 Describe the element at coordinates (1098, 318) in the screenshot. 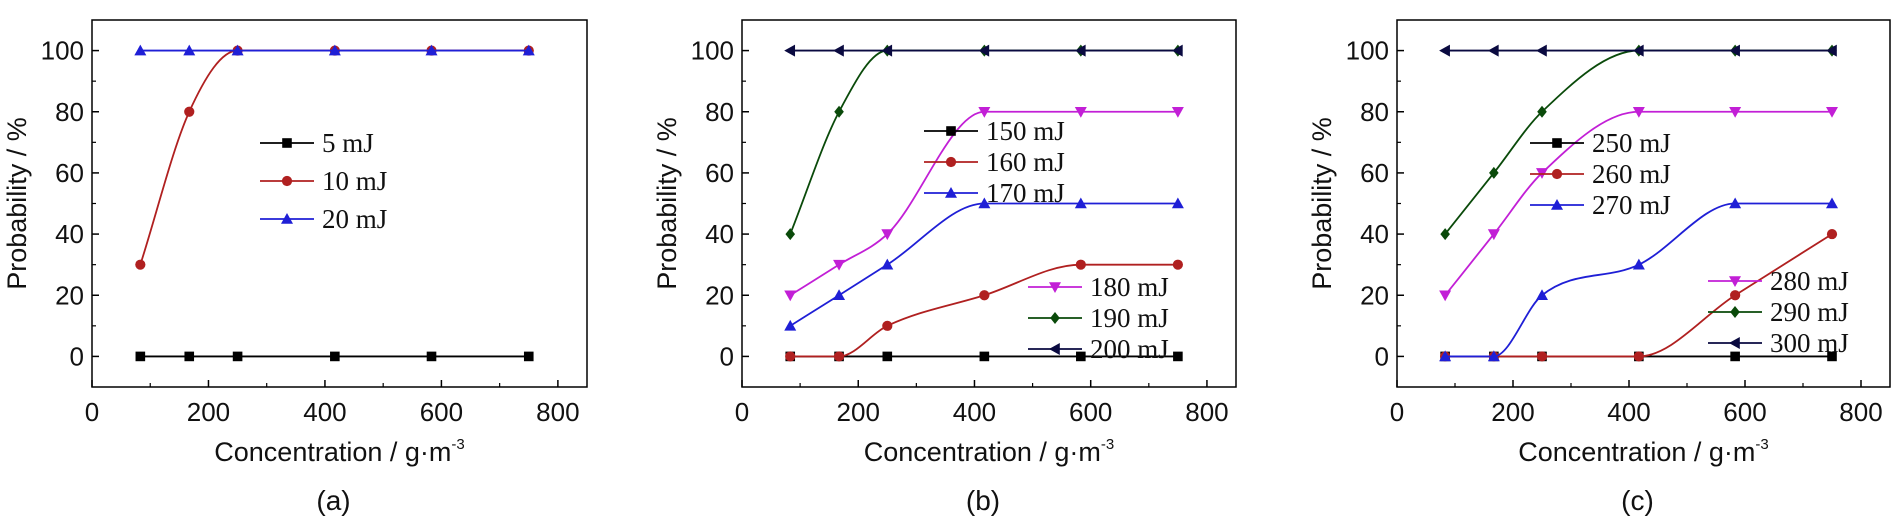

I see `legend-entry: 190 mJ` at that location.